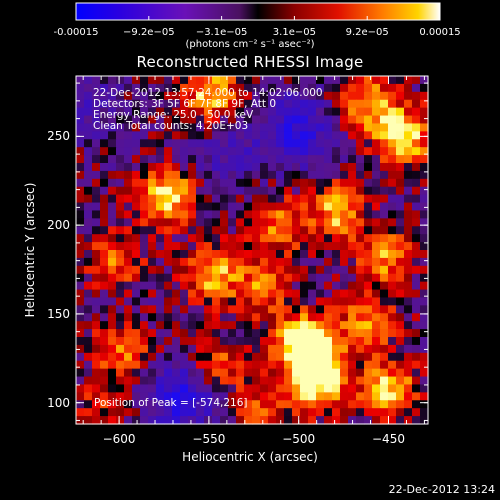  What do you see at coordinates (208, 93) in the screenshot?
I see `info-time-range: 22-Dec-2012 13:57:24.000 to 14:02:06.000` at bounding box center [208, 93].